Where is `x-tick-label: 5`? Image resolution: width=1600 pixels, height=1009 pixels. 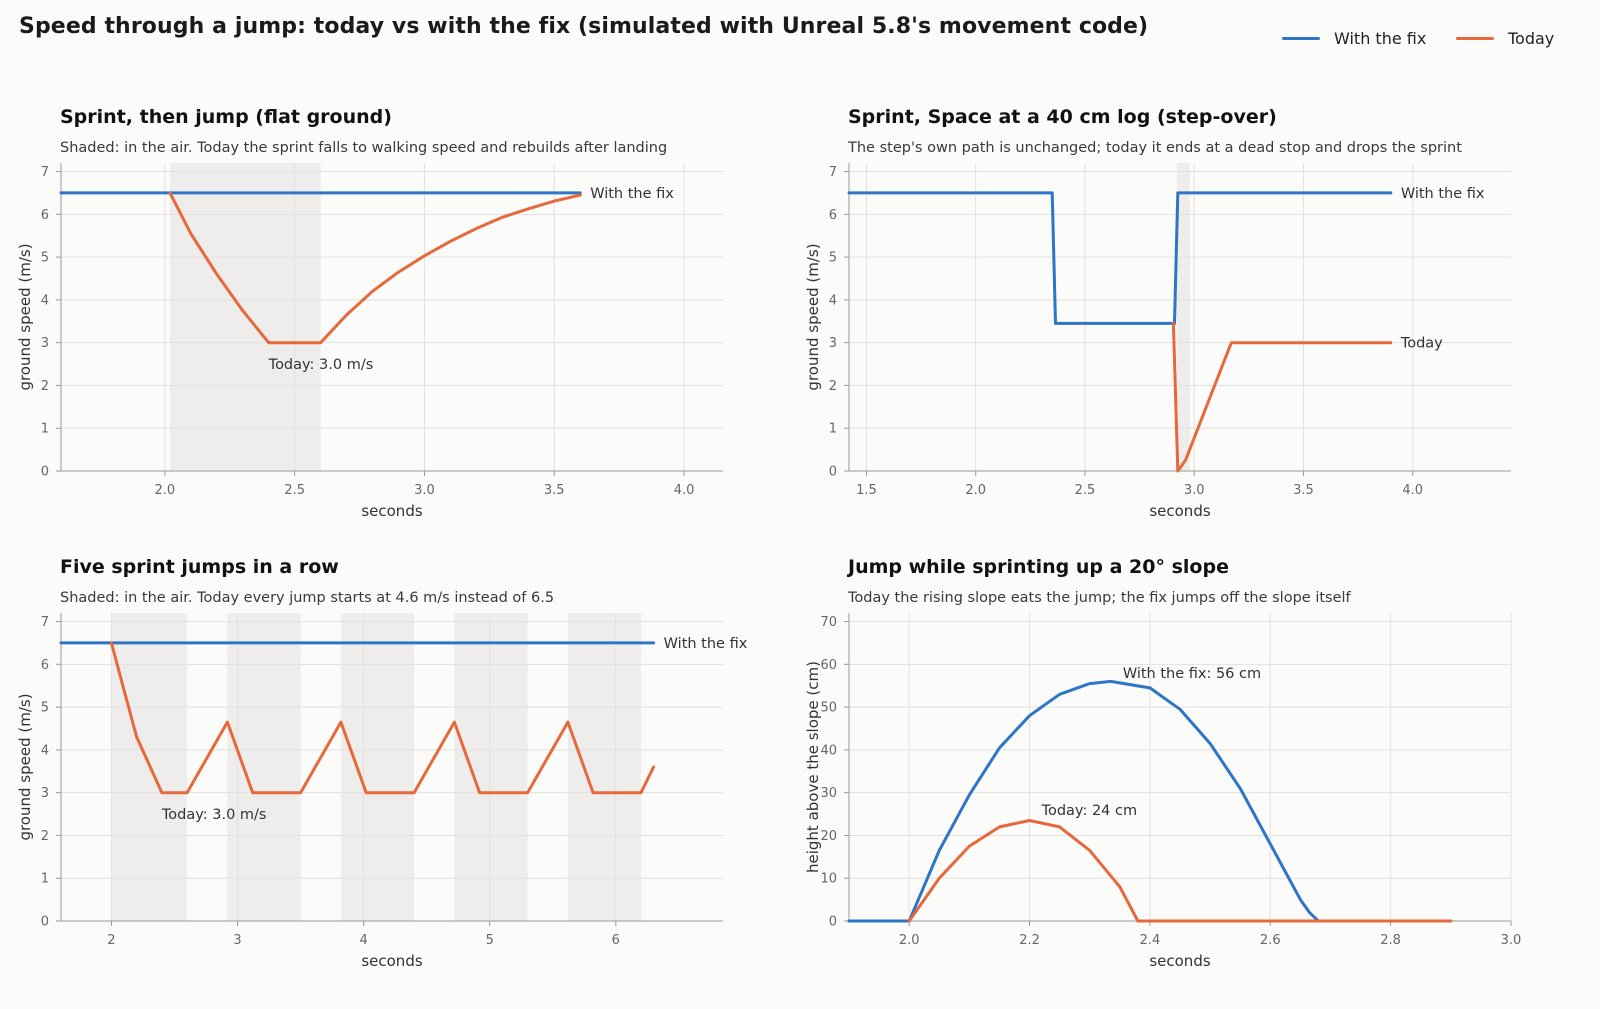
x-tick-label: 5 is located at coordinates (490, 940).